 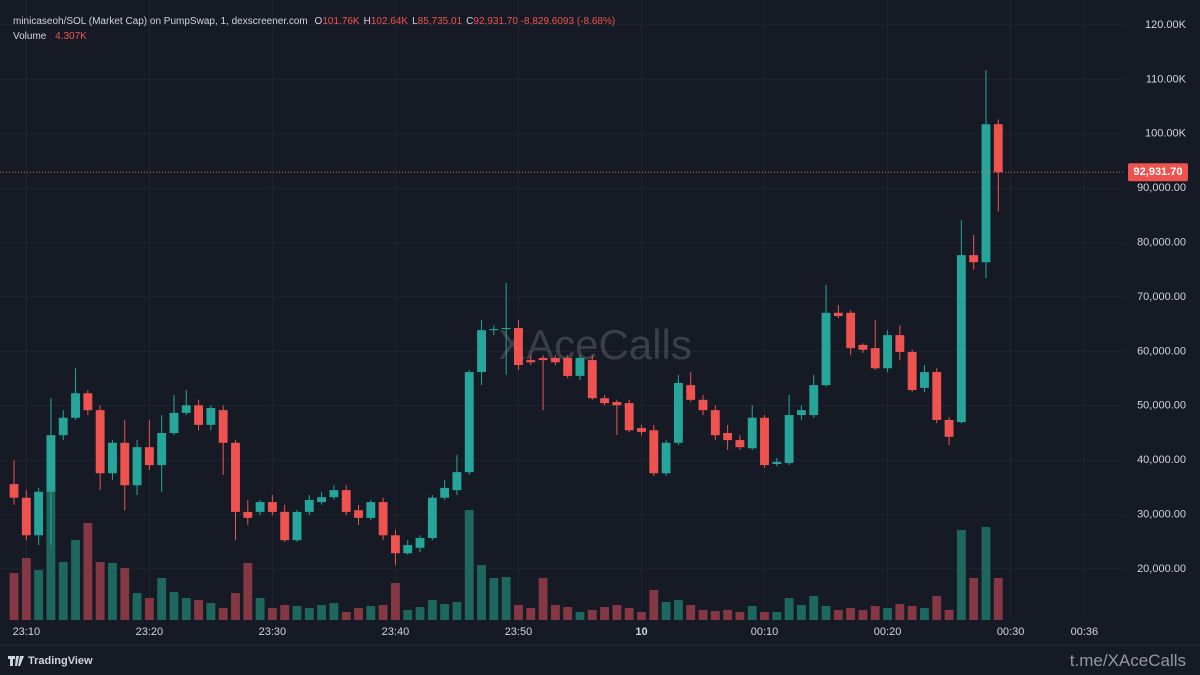 What do you see at coordinates (1161, 460) in the screenshot?
I see `y-tick-label: 40,000.00` at bounding box center [1161, 460].